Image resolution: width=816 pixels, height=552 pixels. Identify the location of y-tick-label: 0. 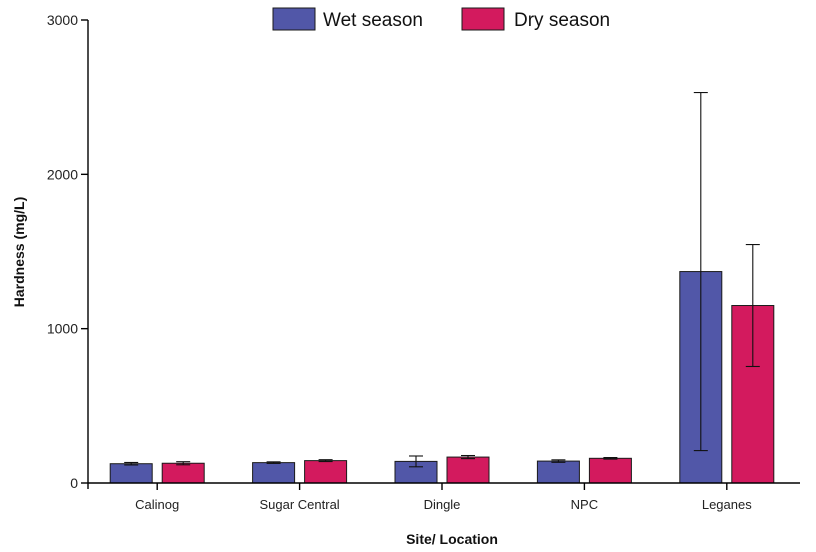
(74, 483).